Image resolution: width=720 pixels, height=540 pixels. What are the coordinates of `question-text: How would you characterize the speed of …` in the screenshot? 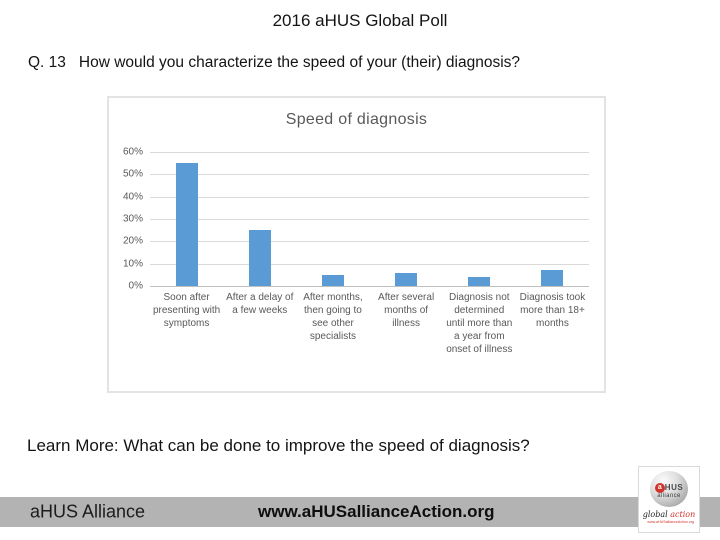 It's located at (299, 62).